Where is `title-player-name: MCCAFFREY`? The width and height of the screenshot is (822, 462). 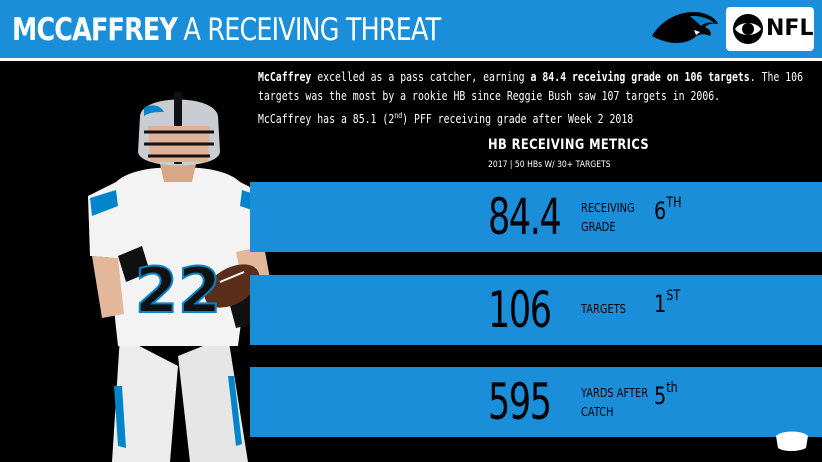
title-player-name: MCCAFFREY is located at coordinates (95, 30).